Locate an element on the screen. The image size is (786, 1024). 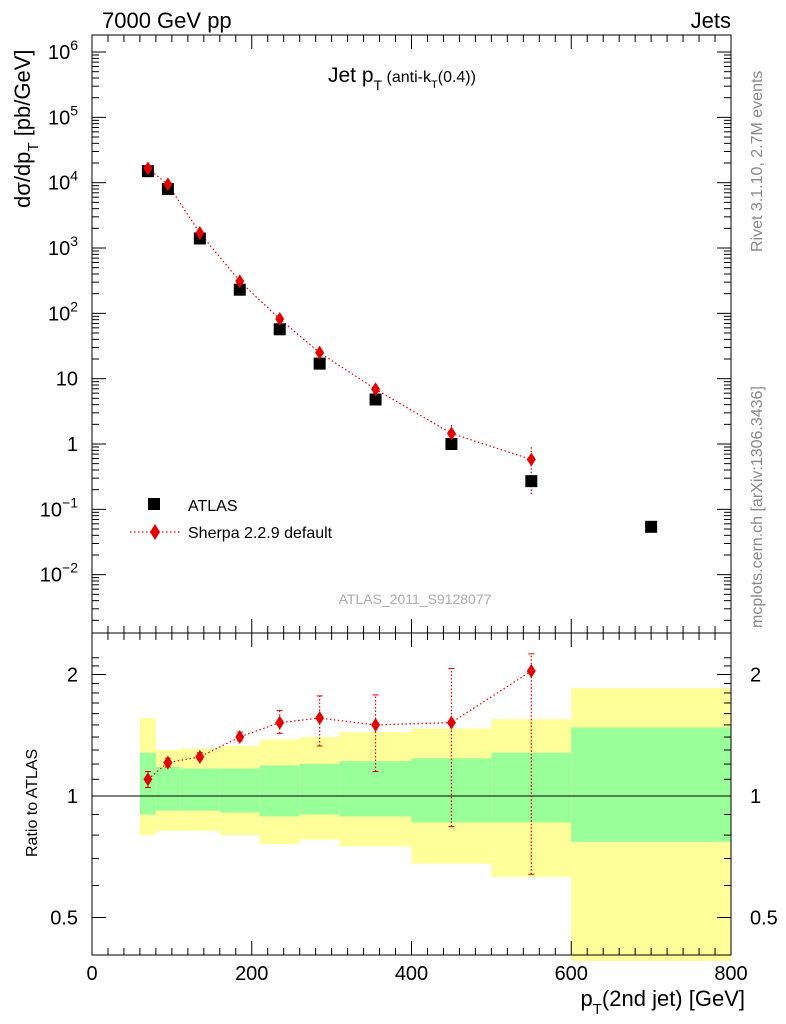
sherpa-line is located at coordinates (339, 314).